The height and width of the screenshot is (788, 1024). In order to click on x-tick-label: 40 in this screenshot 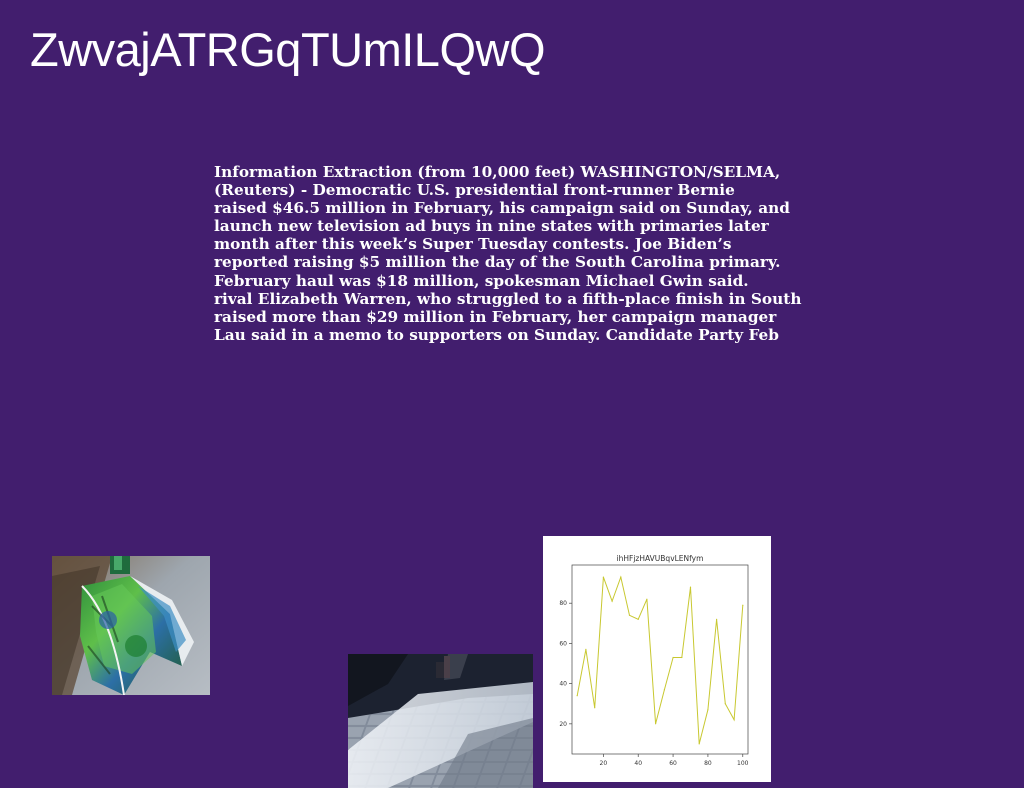, I will do `click(638, 763)`.